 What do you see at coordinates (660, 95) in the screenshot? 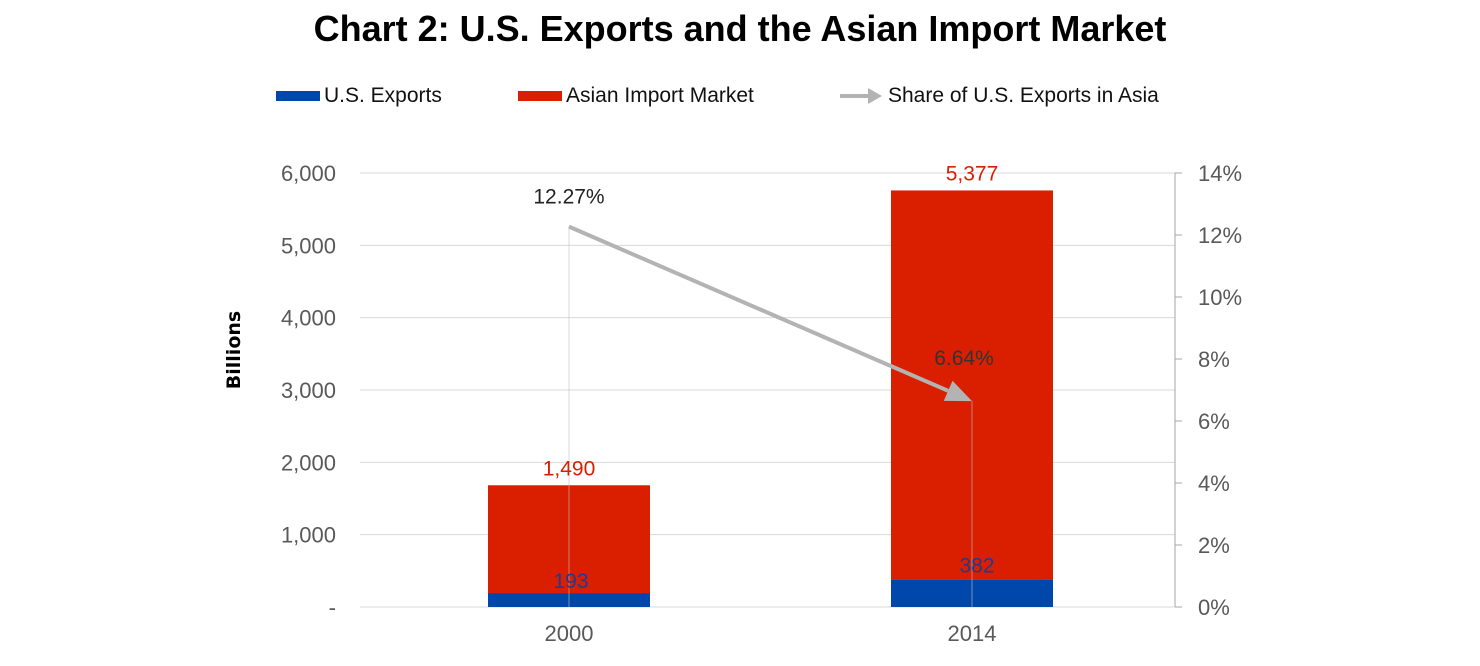
I see `legend-label: Asian Import Market` at bounding box center [660, 95].